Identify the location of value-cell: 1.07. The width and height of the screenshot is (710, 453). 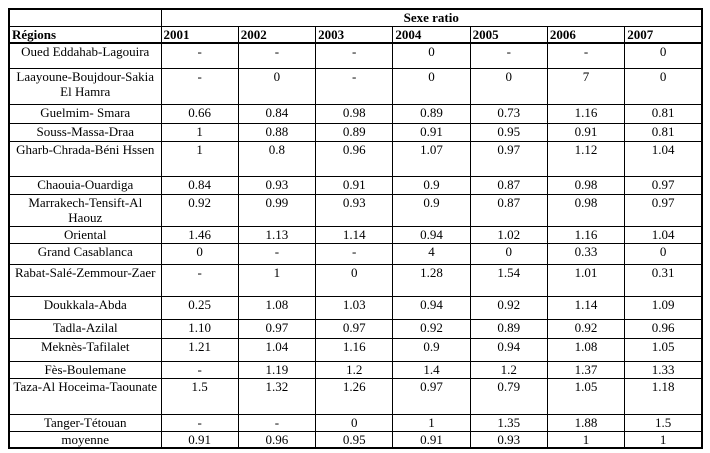
(431, 158).